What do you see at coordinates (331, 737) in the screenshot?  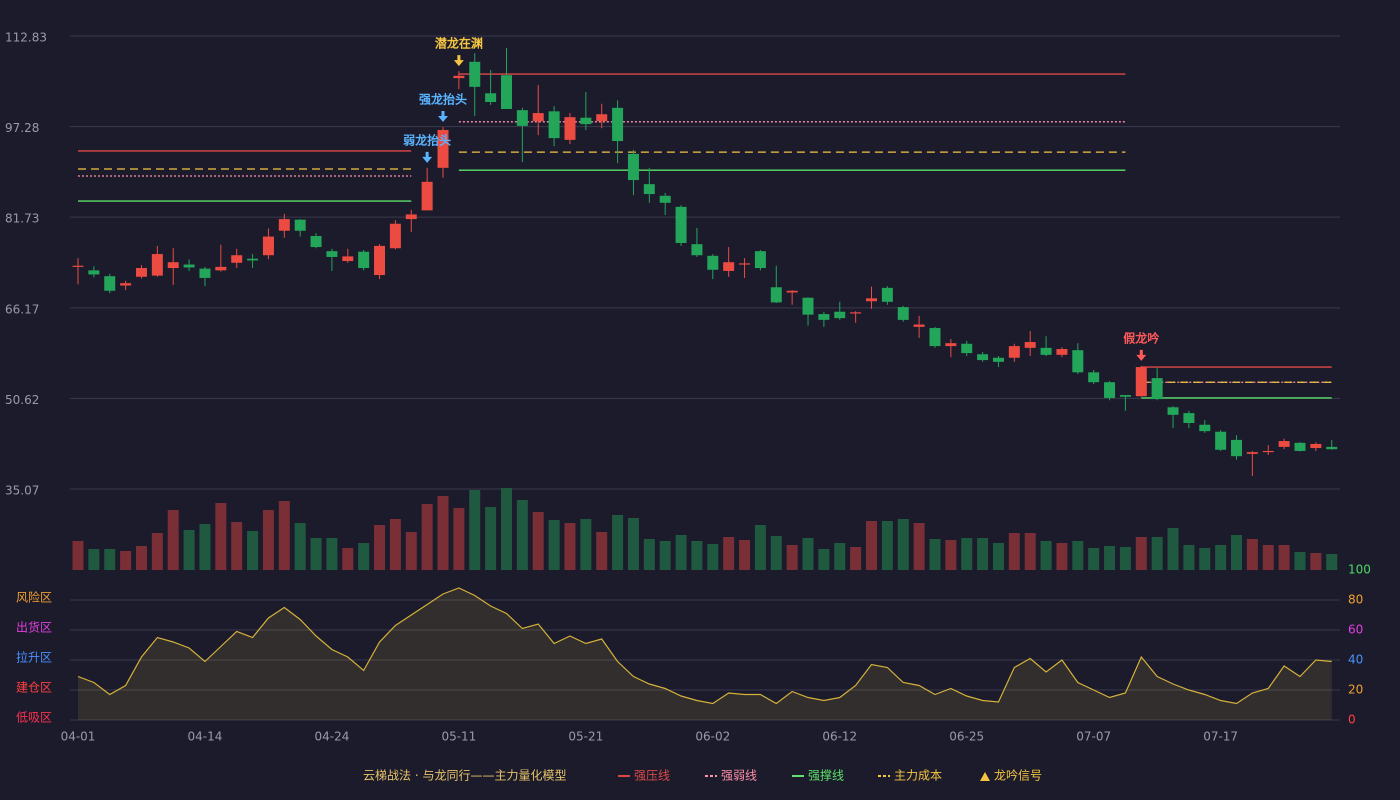 I see `x-tick-label: 04-24` at bounding box center [331, 737].